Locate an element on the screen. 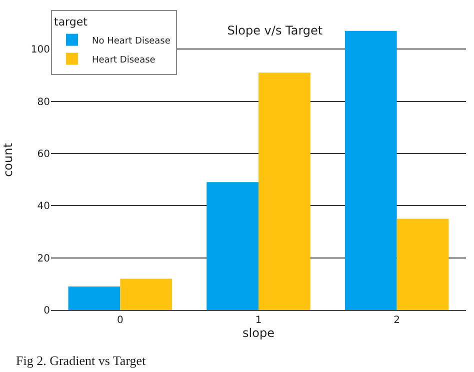  x-tick-label: 0 is located at coordinates (120, 320).